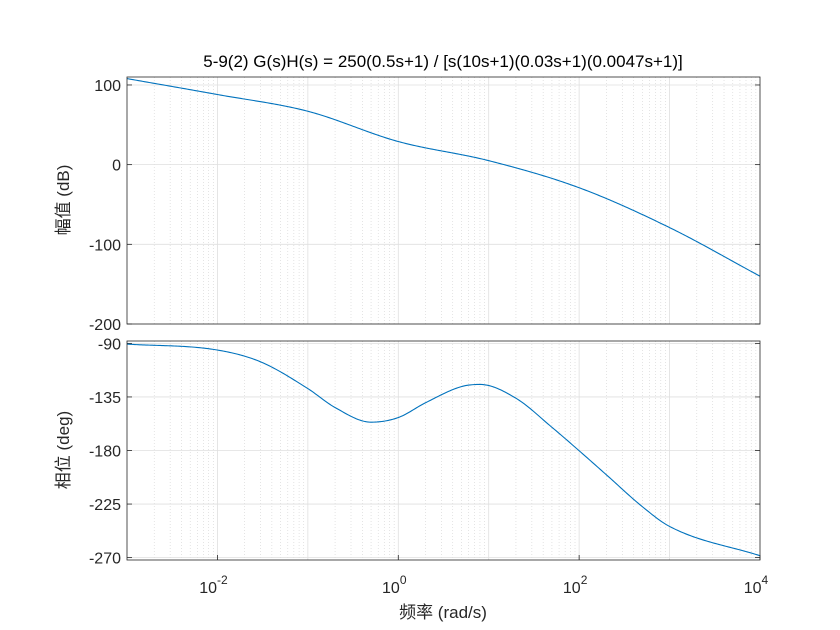 The height and width of the screenshot is (630, 840). I want to click on phase-y-tick-label: -135, so click(105, 398).